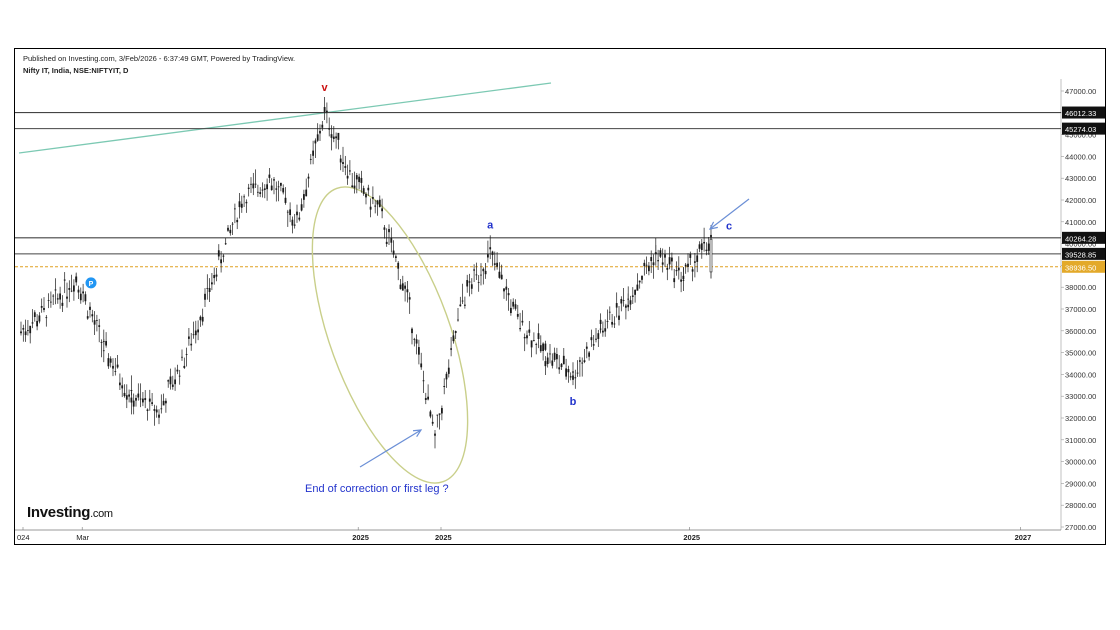  What do you see at coordinates (729, 226) in the screenshot?
I see `wave-label-c: c` at bounding box center [729, 226].